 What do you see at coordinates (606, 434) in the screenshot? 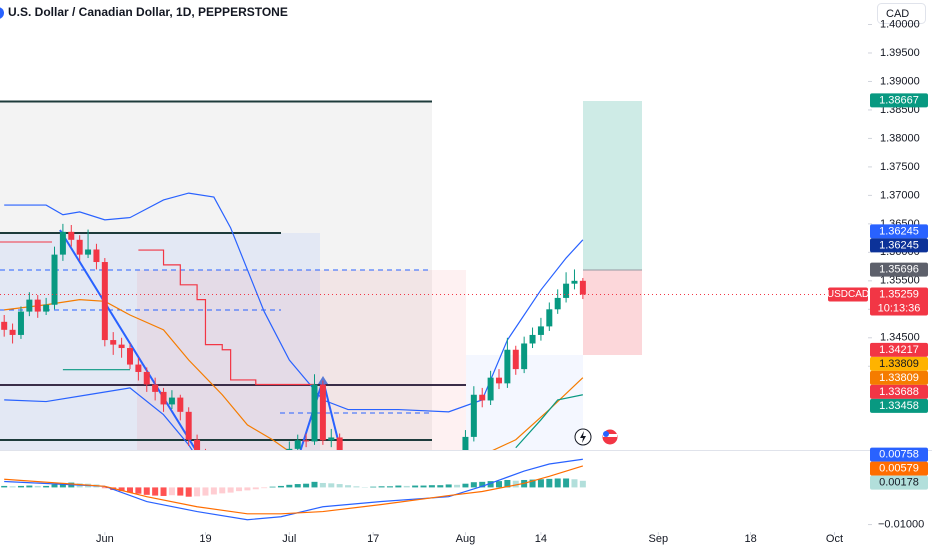
I see `flag-canton` at bounding box center [606, 434].